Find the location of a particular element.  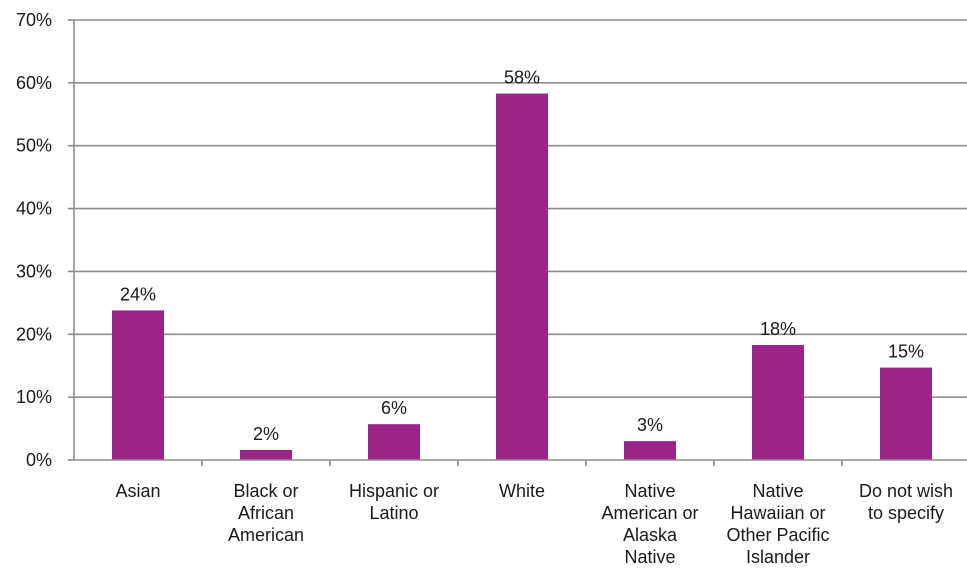

y-tick-label: 70% is located at coordinates (34, 20).